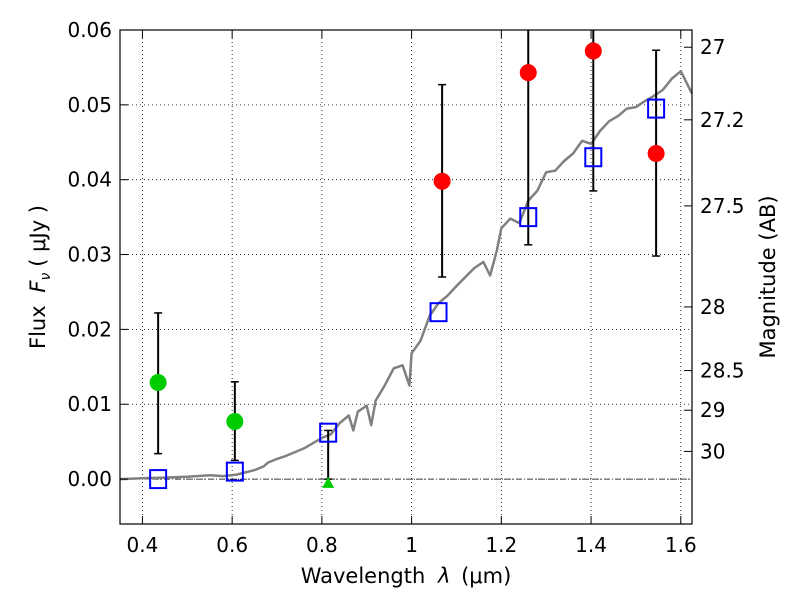 The image size is (800, 600). What do you see at coordinates (712, 47) in the screenshot?
I see `y2-tick-label: 27` at bounding box center [712, 47].